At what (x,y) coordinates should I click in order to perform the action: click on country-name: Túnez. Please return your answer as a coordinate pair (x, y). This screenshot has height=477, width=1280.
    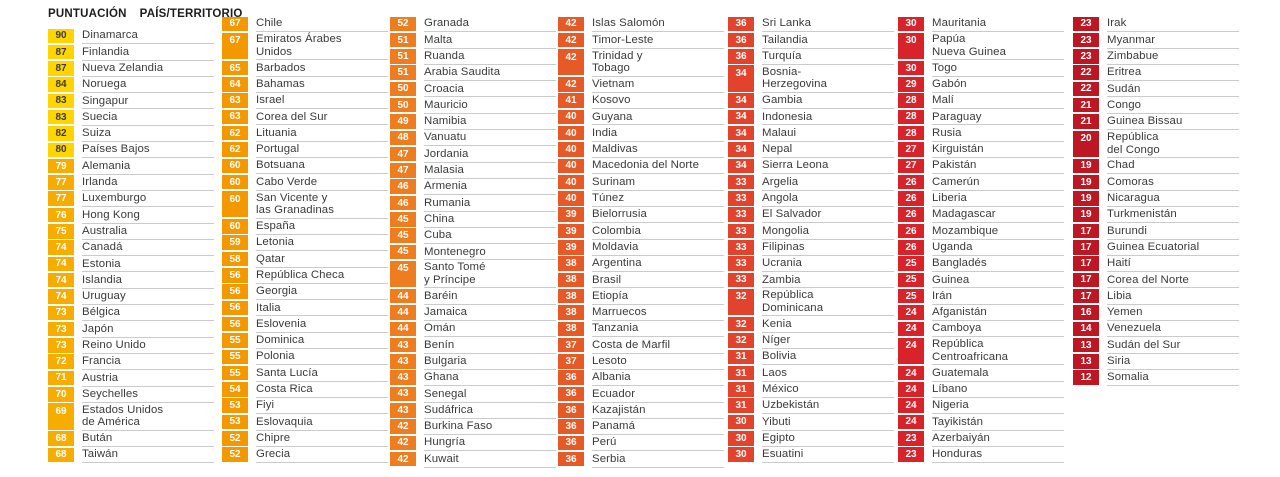
    Looking at the image, I should click on (658, 199).